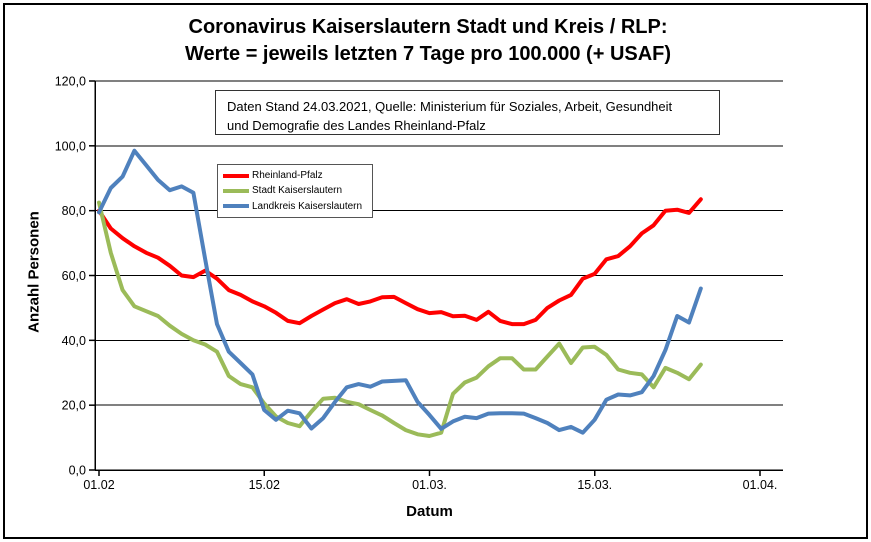 This screenshot has height=542, width=871. I want to click on legend-item-stadt-kaiserslautern: Stadt Kaiserslautern, so click(297, 190).